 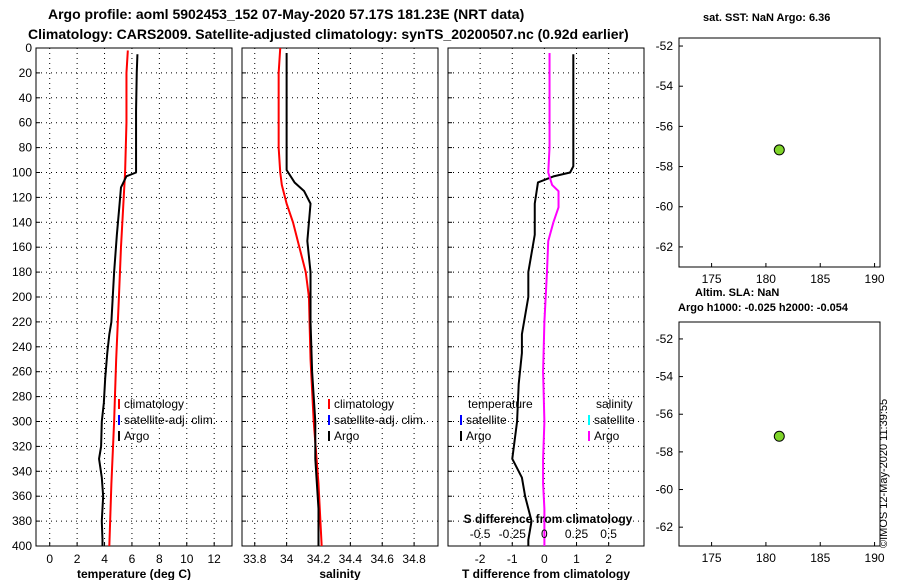 What do you see at coordinates (737, 293) in the screenshot?
I see `sla-panel-title: Altim. SLA: NaN` at bounding box center [737, 293].